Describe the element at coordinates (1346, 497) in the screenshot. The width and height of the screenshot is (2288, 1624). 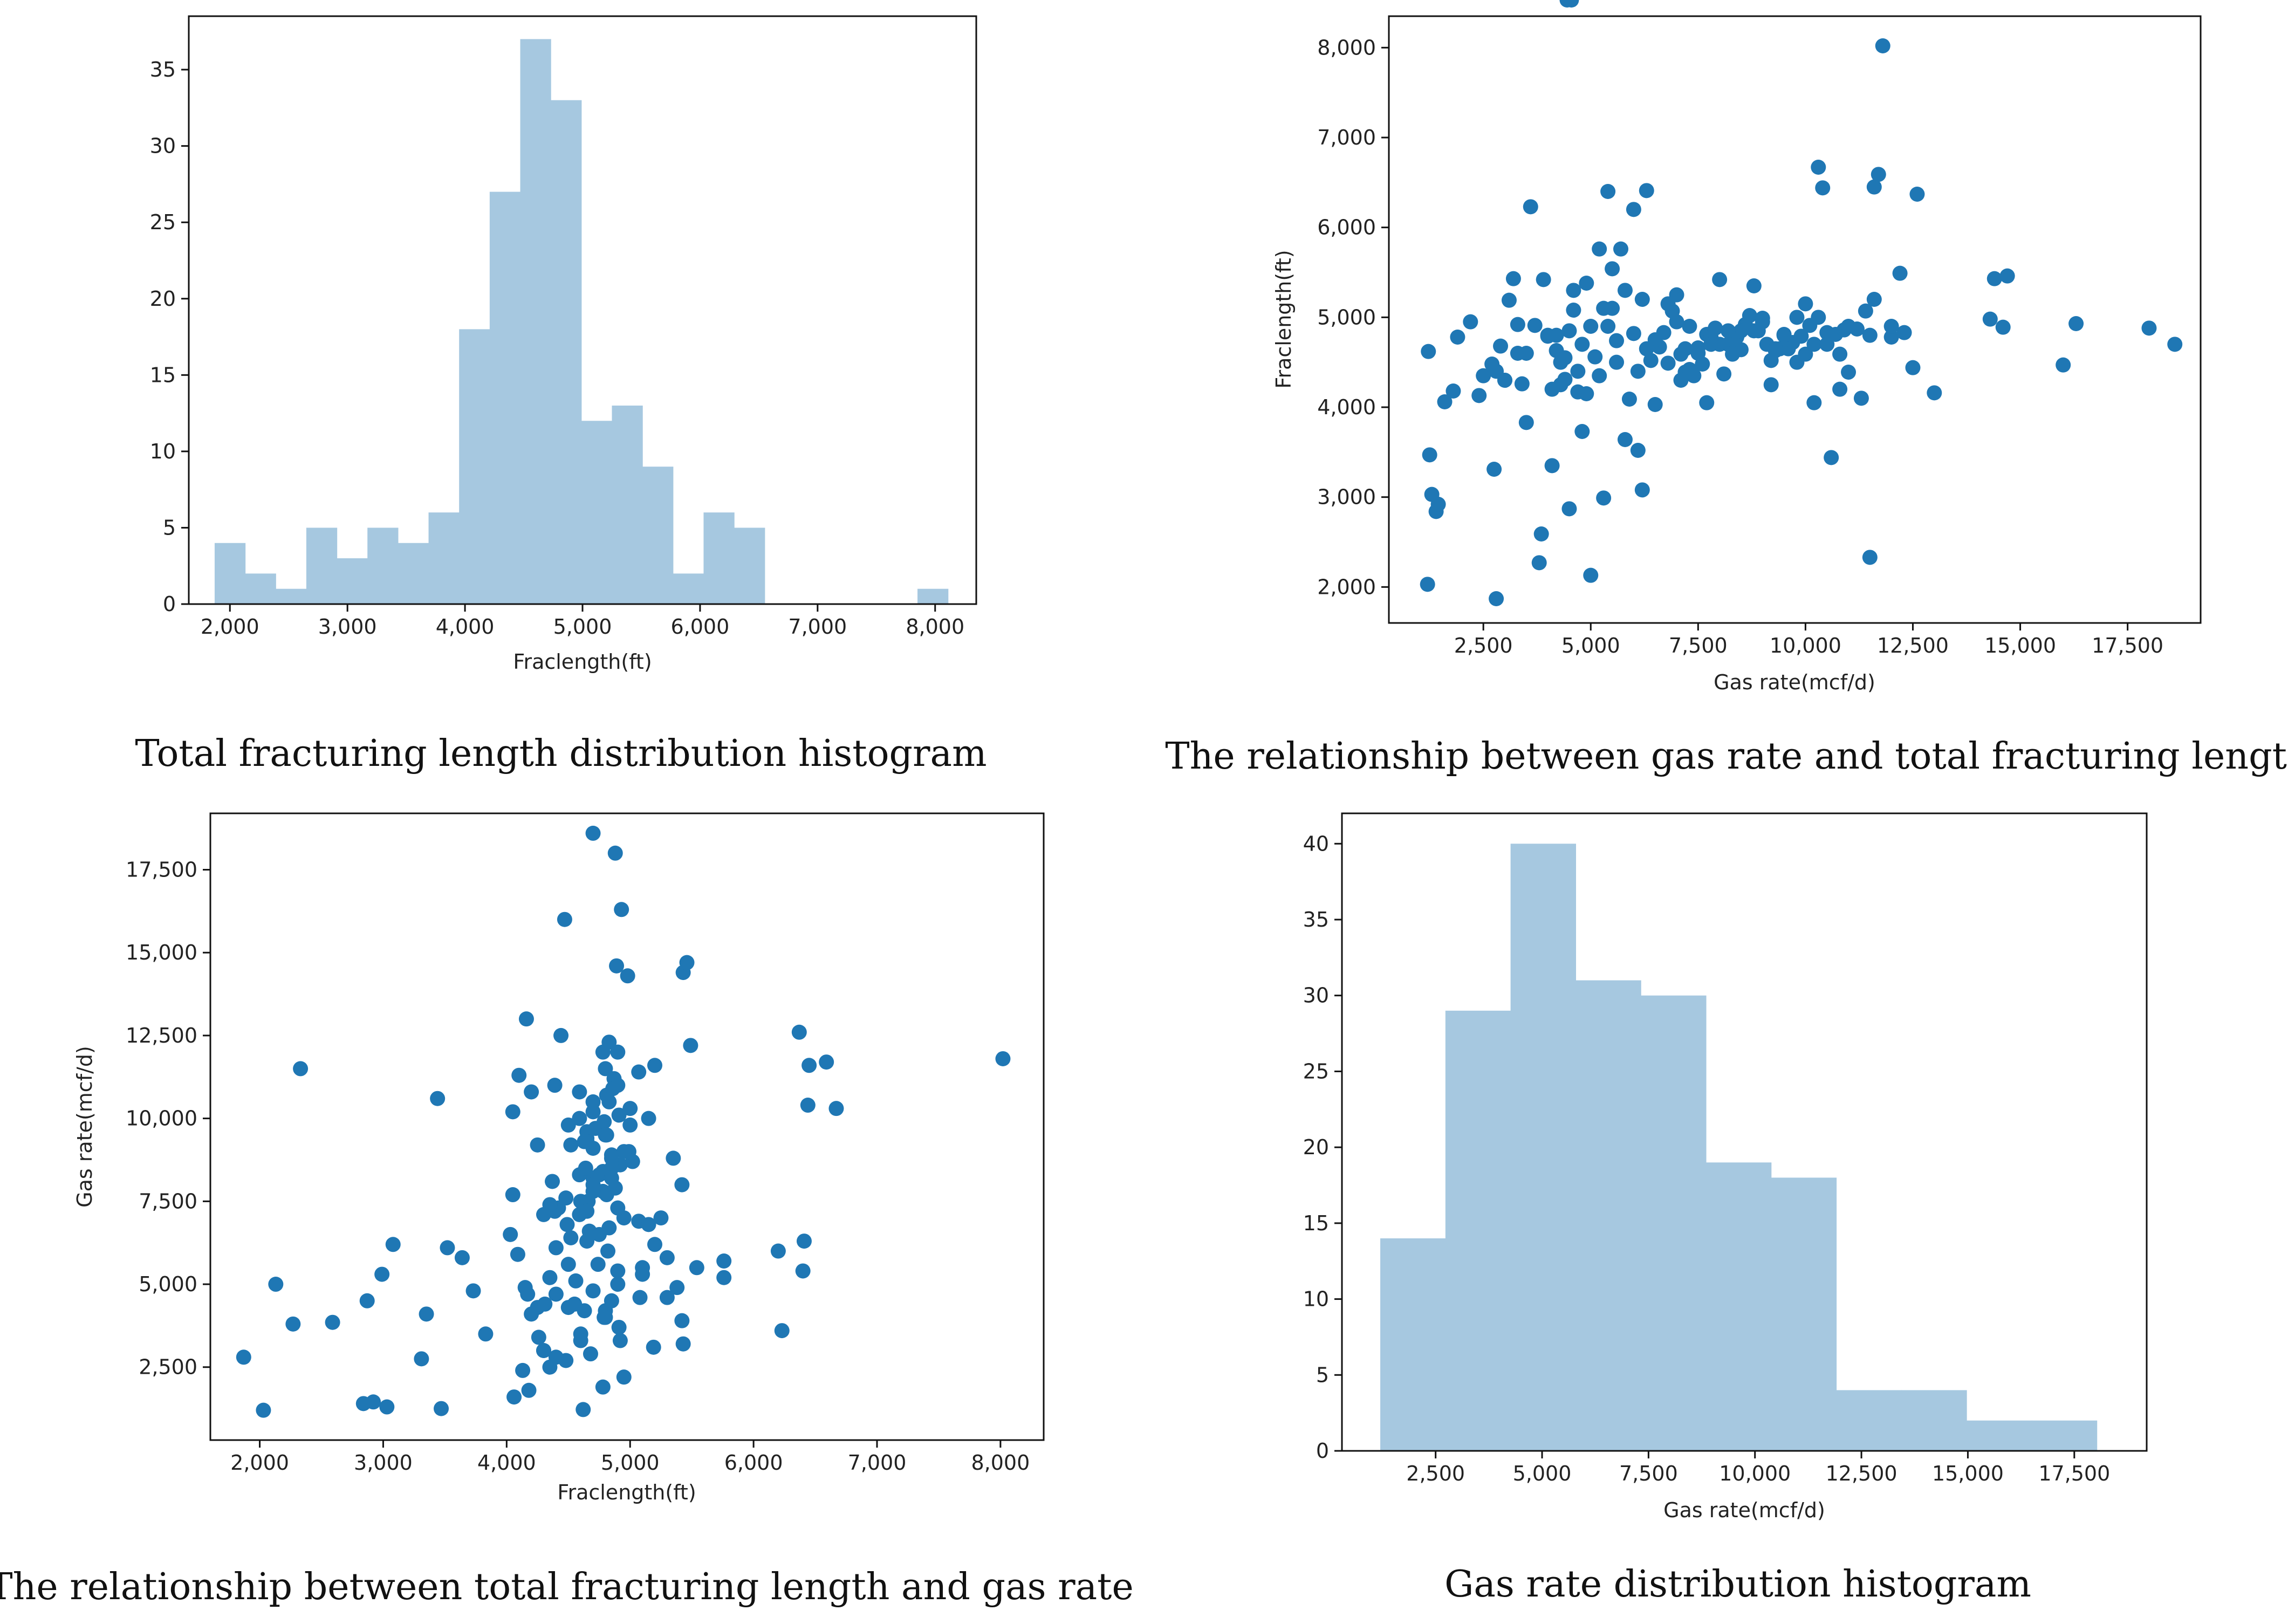
I see `y-tick-label: 3,000` at that location.